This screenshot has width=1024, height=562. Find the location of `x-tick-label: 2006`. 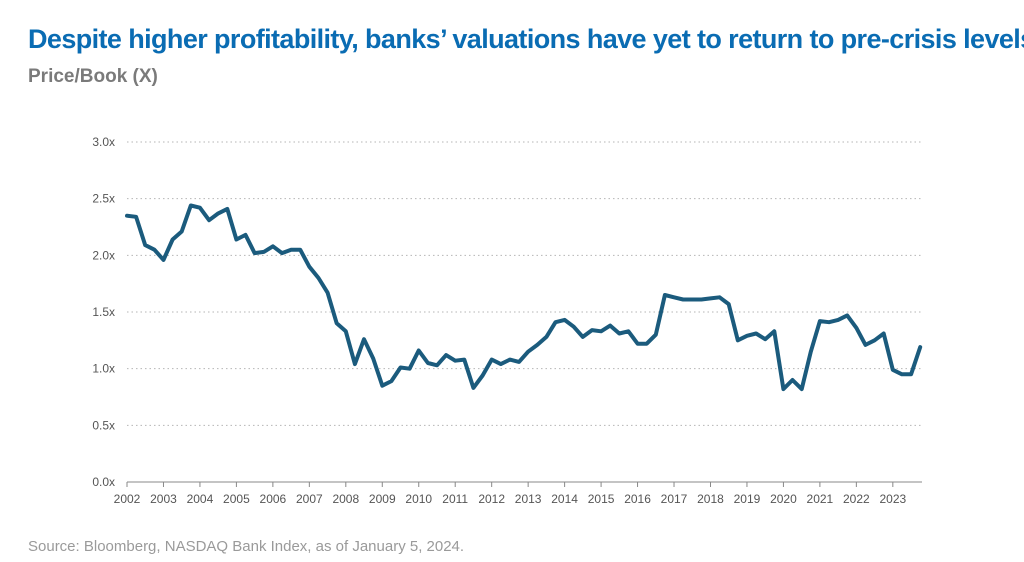

x-tick-label: 2006 is located at coordinates (273, 499).